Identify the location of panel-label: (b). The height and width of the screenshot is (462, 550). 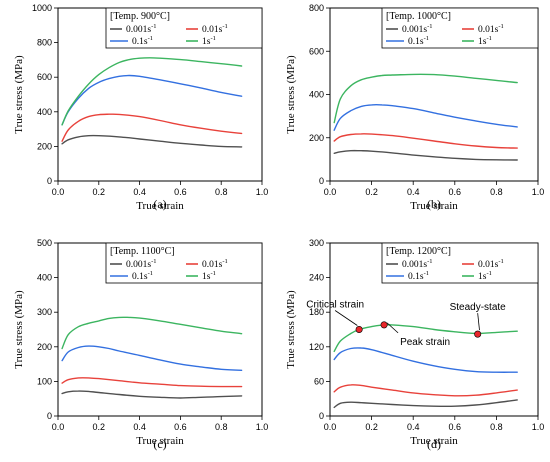
(434, 204).